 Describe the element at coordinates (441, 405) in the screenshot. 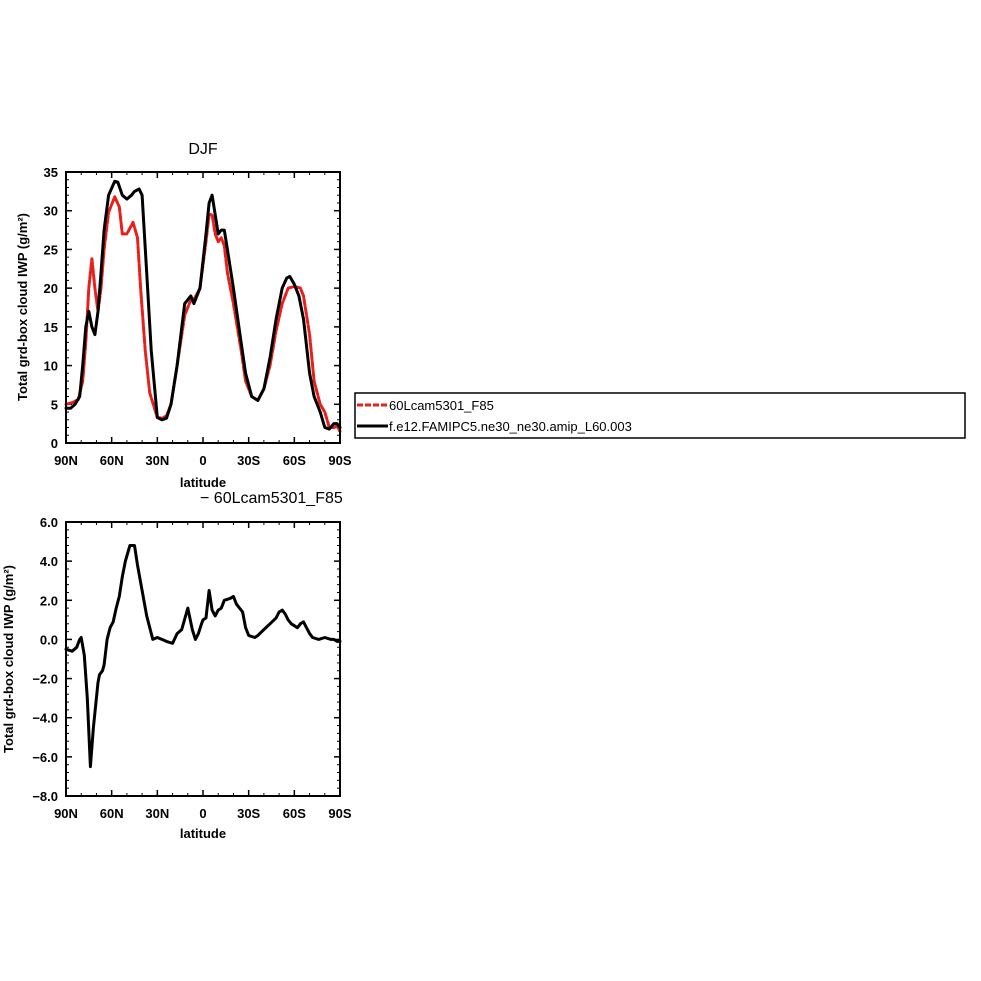

I see `legend-label-series-1: 60Lcam5301_F85` at that location.